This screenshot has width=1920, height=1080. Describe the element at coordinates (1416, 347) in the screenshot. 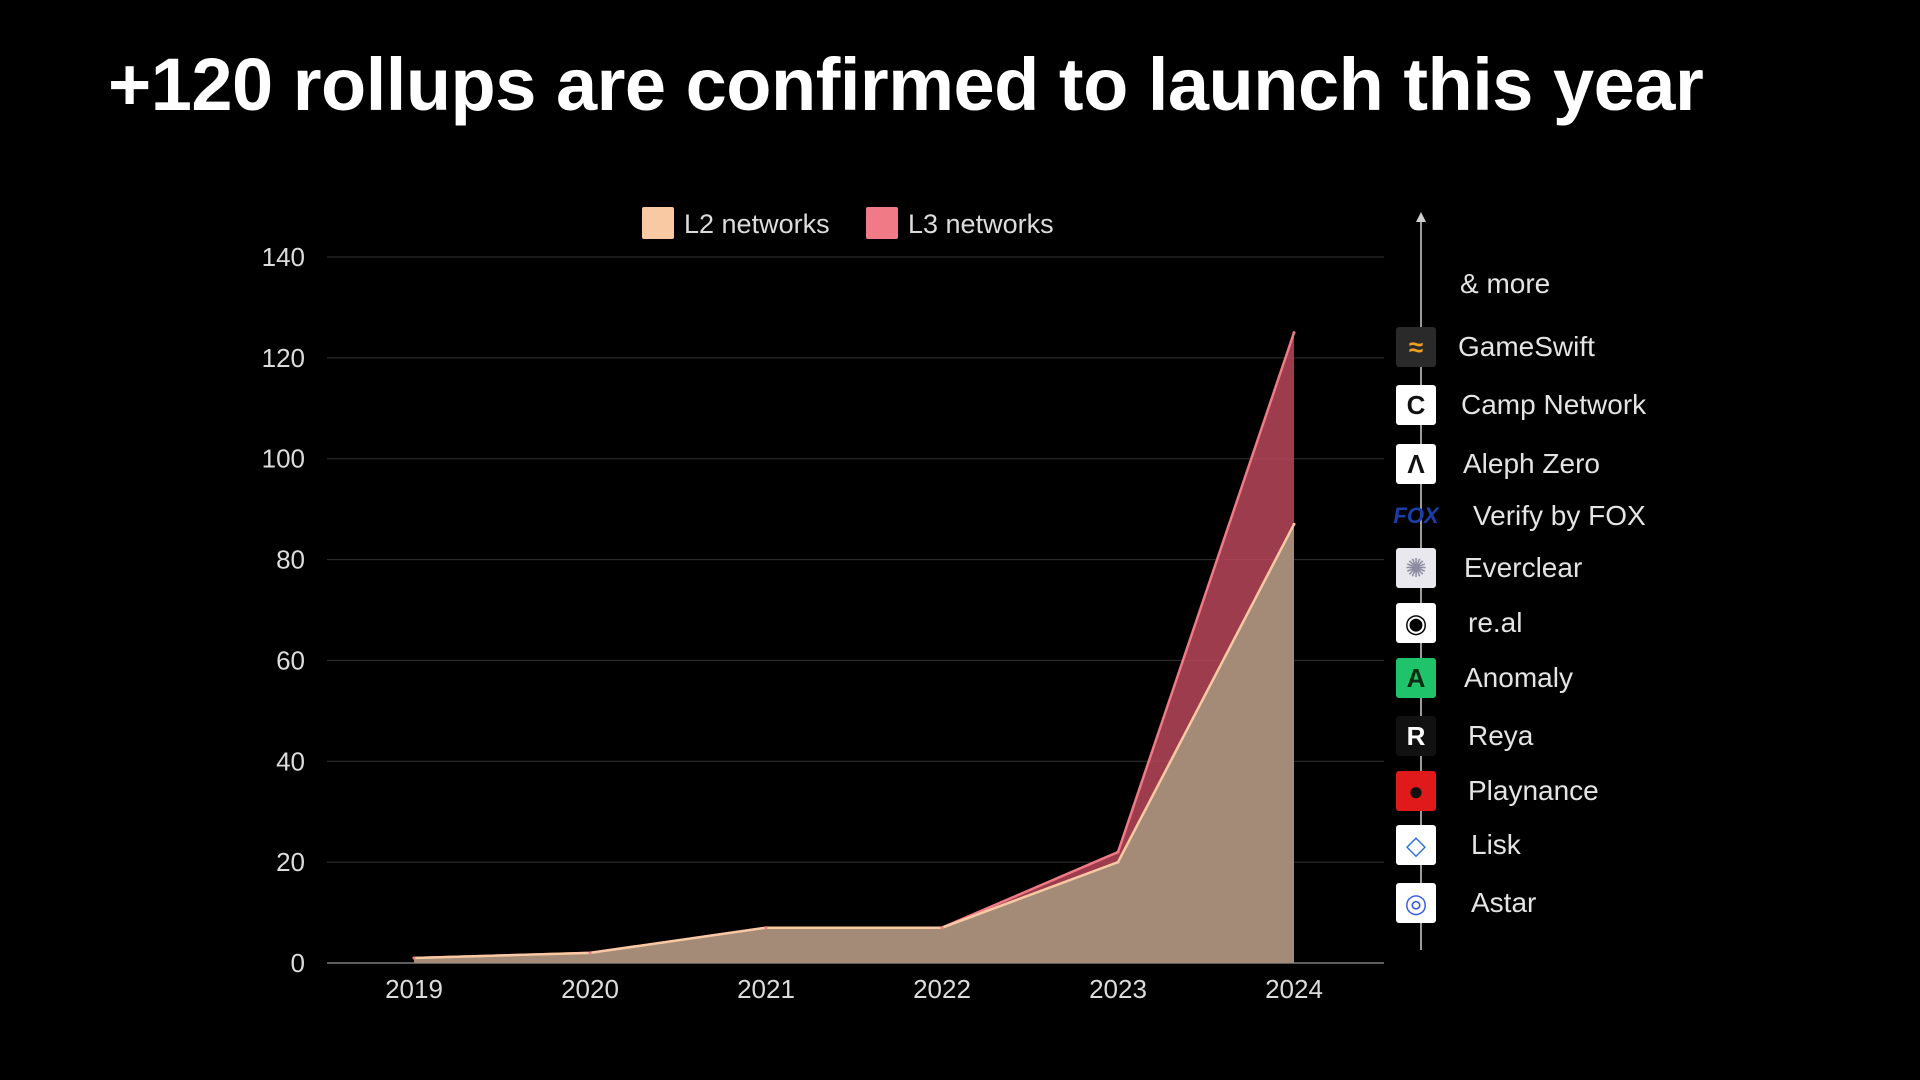

I see `gameswift-logo-icon: ≈` at that location.